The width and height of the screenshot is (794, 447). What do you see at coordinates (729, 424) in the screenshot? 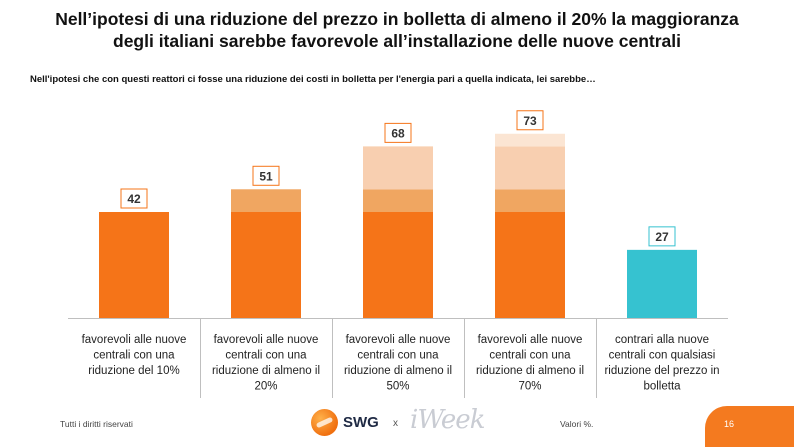
I see `page-number: 16` at bounding box center [729, 424].